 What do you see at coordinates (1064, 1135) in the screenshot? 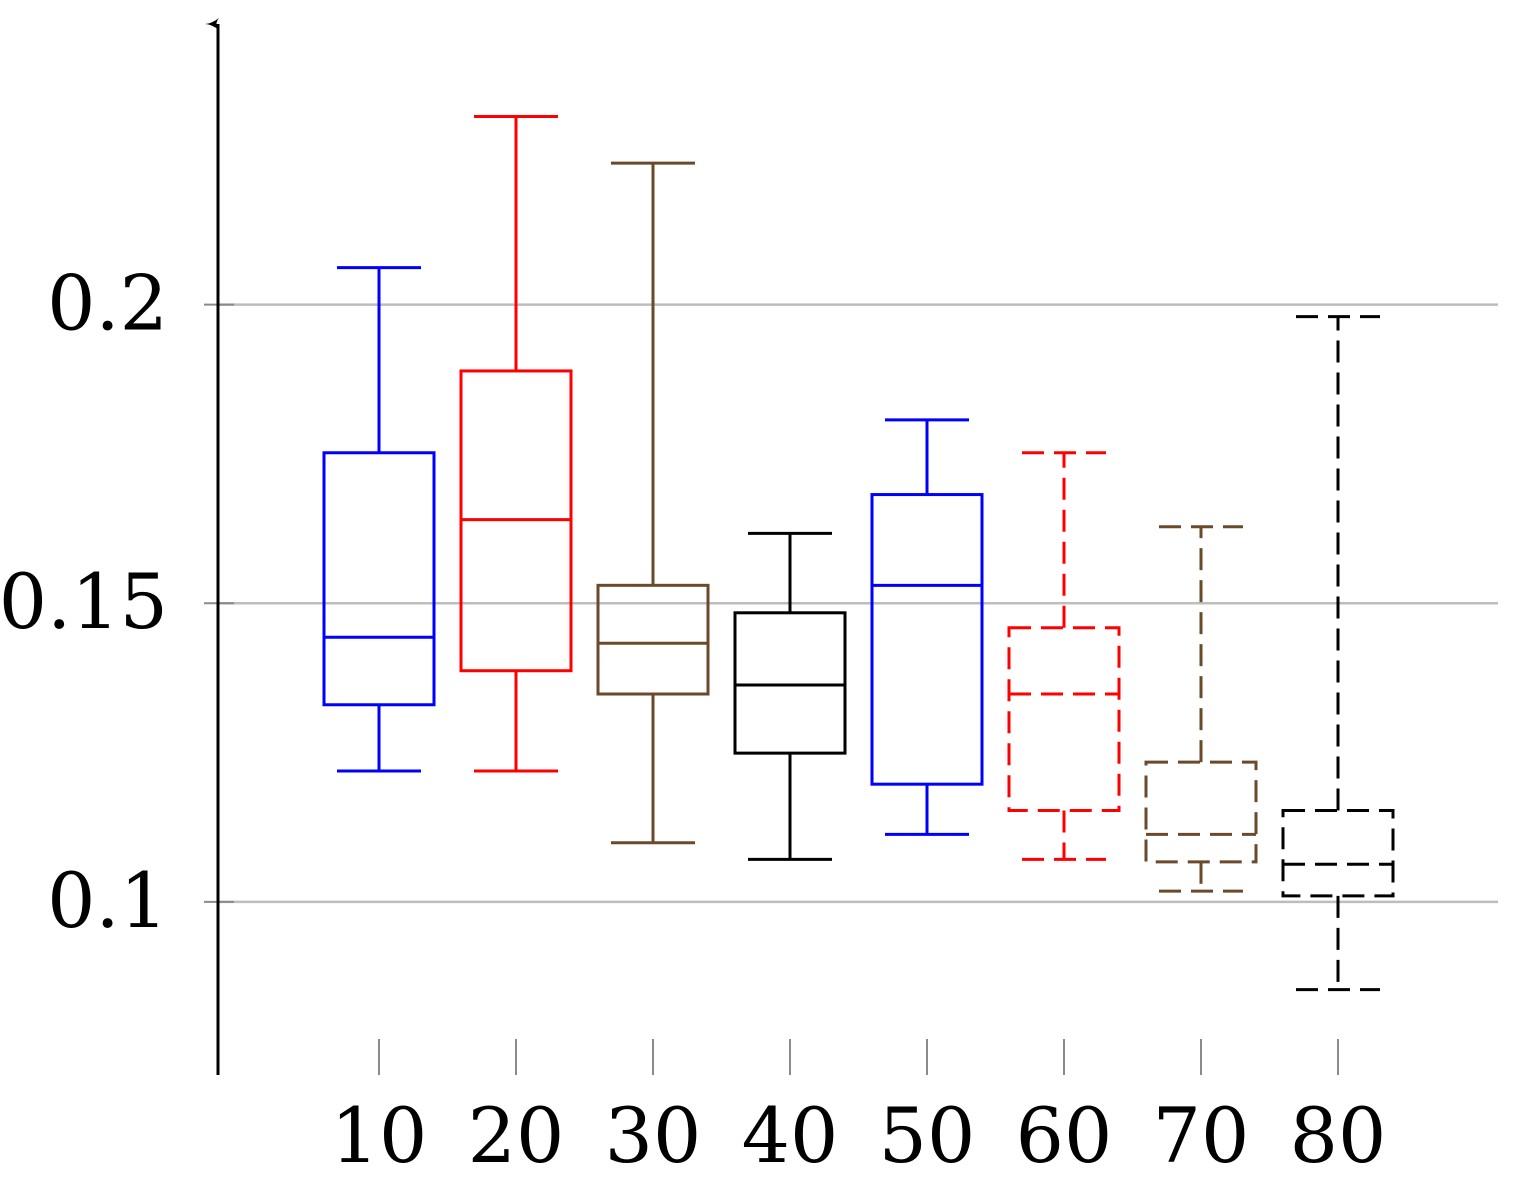
I see `x-tick-label: 60` at bounding box center [1064, 1135].